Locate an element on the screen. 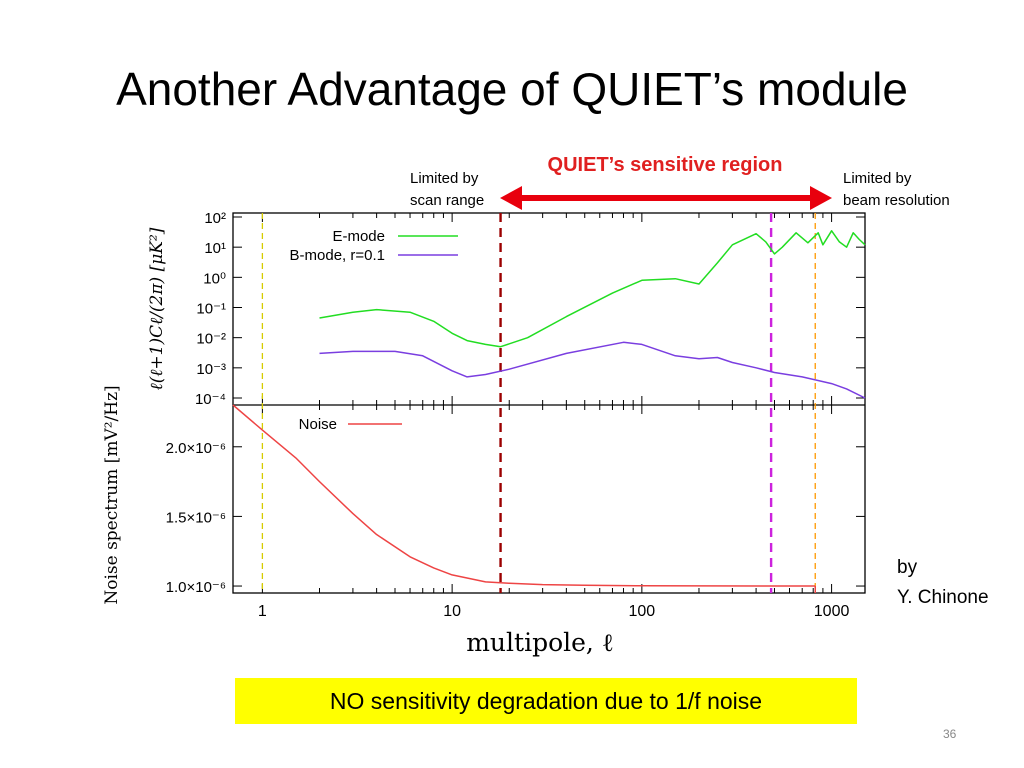  x-tick-label: 1000 is located at coordinates (832, 611).